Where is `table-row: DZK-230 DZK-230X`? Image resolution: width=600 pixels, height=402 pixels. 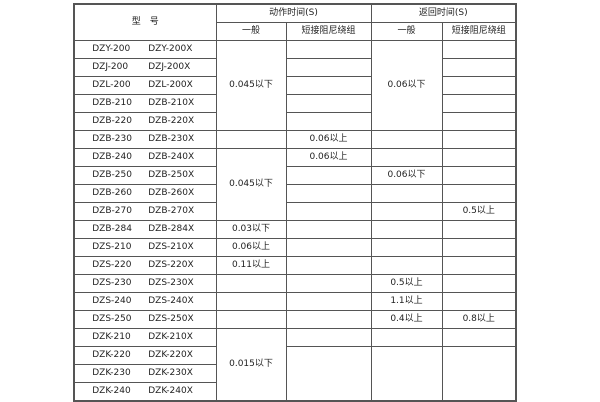 table-row: DZK-230 DZK-230X is located at coordinates (294, 373).